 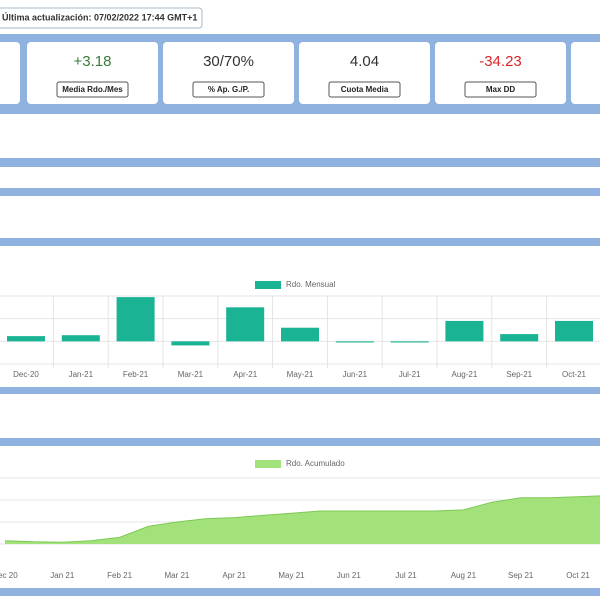 What do you see at coordinates (574, 374) in the screenshot?
I see `x-tick-label: Oct-21` at bounding box center [574, 374].